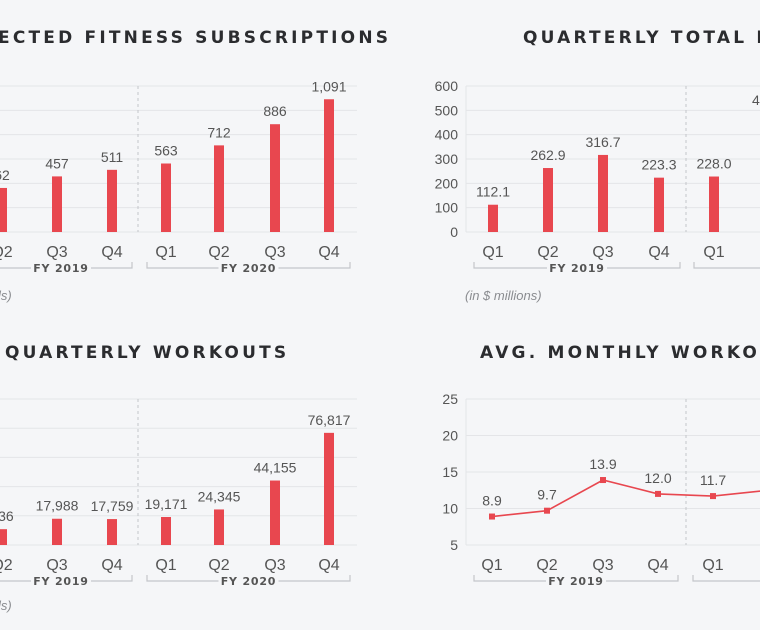 This screenshot has width=760, height=630. What do you see at coordinates (166, 504) in the screenshot?
I see `work-data-label: 19,171` at bounding box center [166, 504].